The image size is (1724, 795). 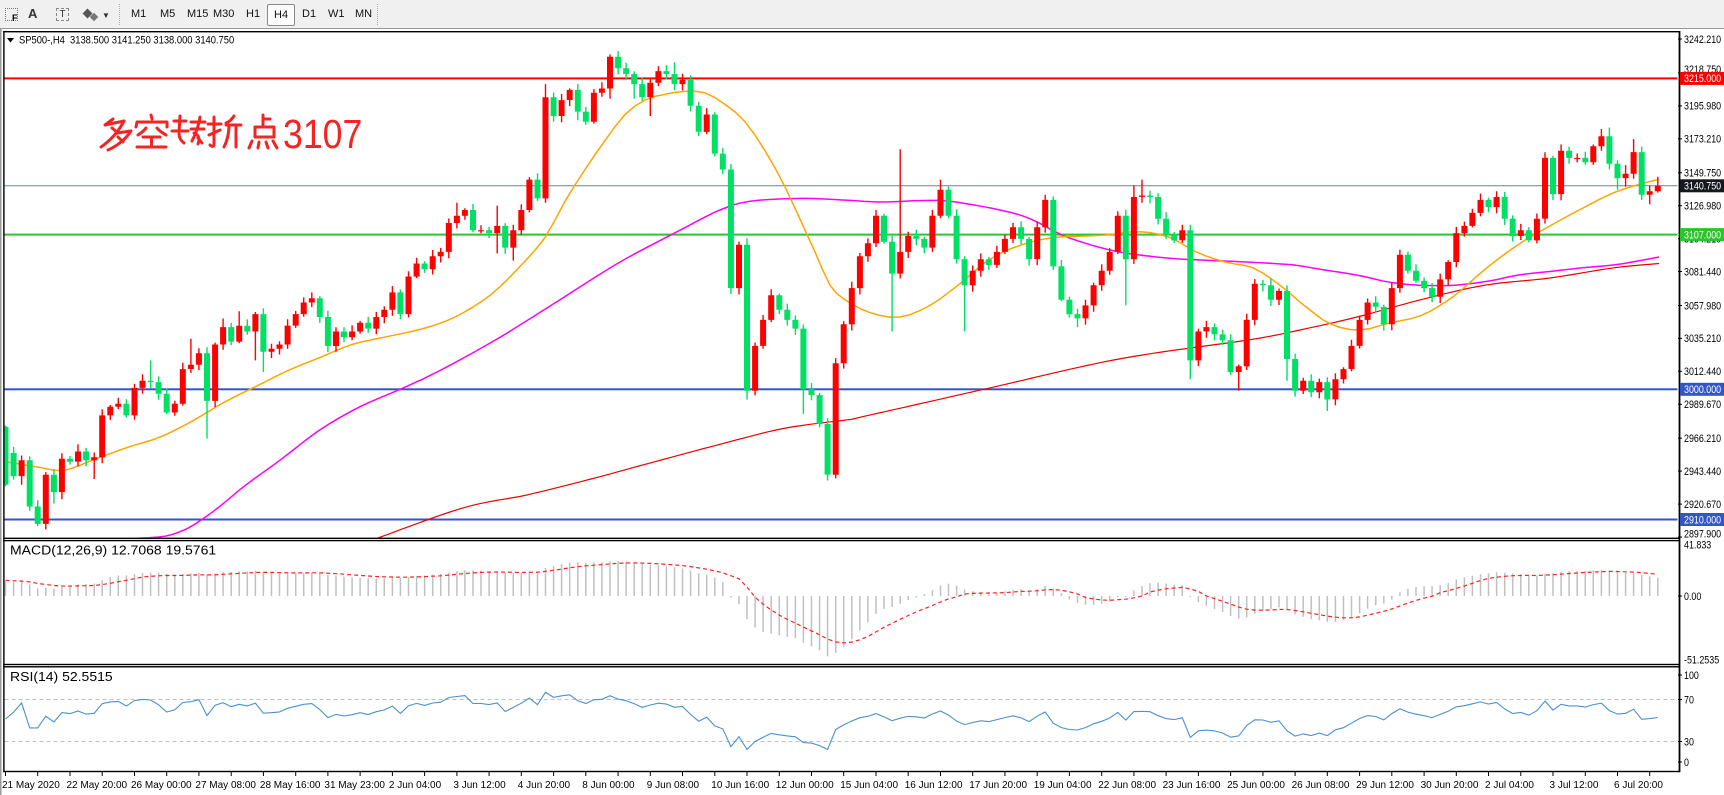 What do you see at coordinates (1321, 785) in the screenshot?
I see `svg-text: 26 Jun 08:00` at bounding box center [1321, 785].